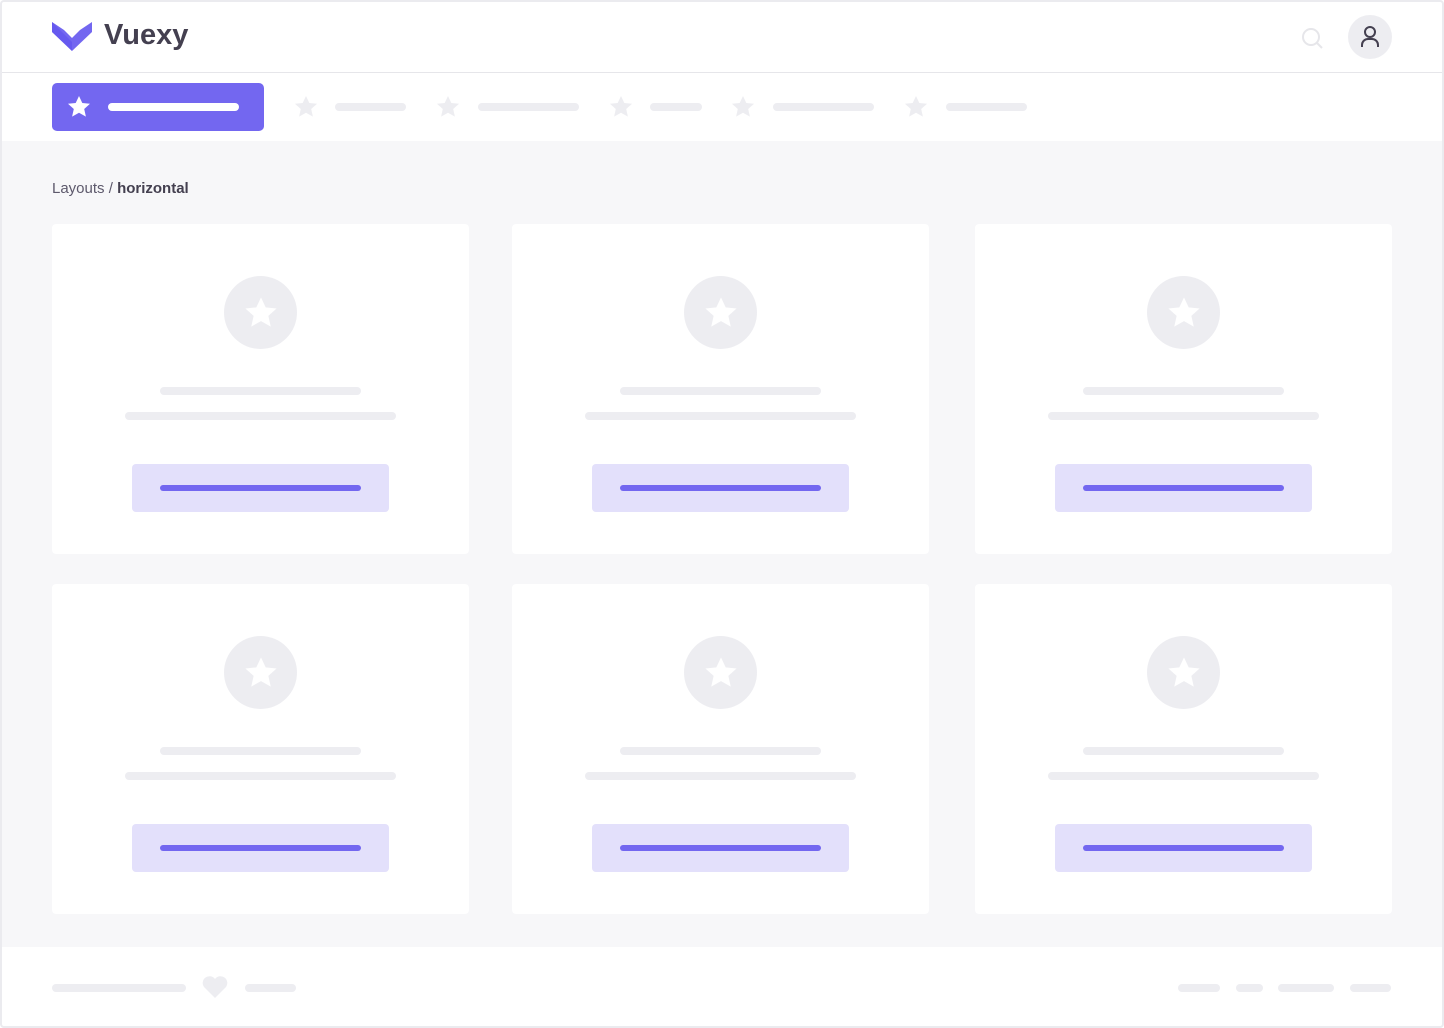 The image size is (1444, 1028). I want to click on search-icon, so click(1312, 38).